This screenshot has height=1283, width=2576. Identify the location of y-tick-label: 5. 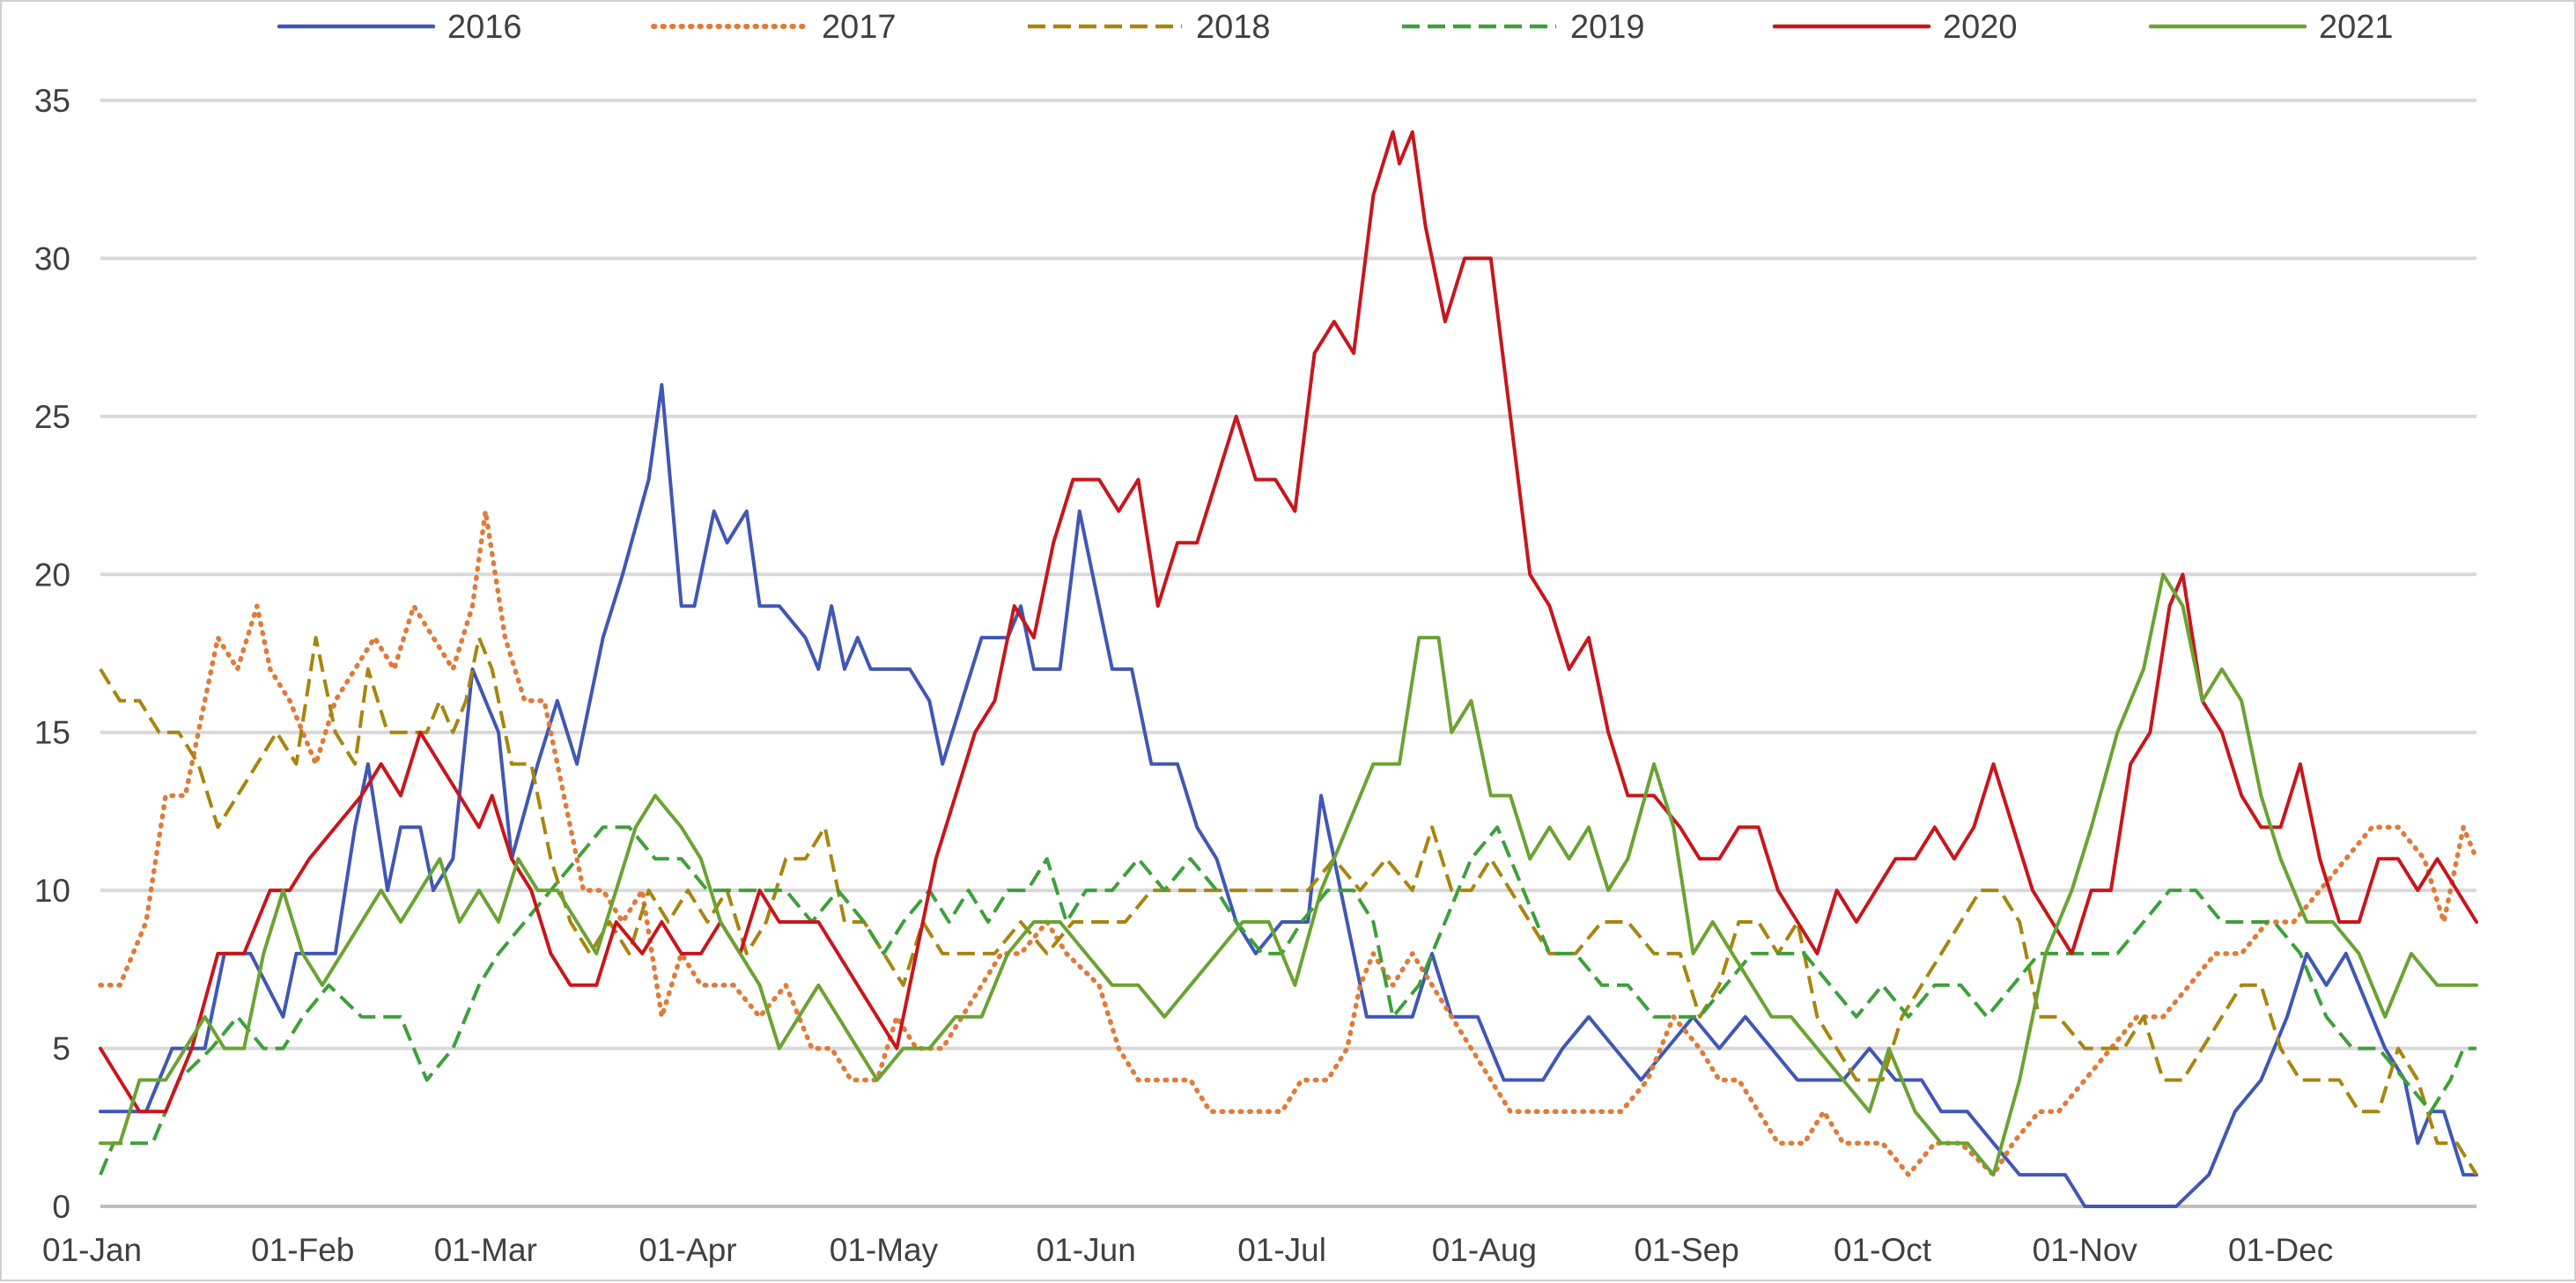
(61, 1049).